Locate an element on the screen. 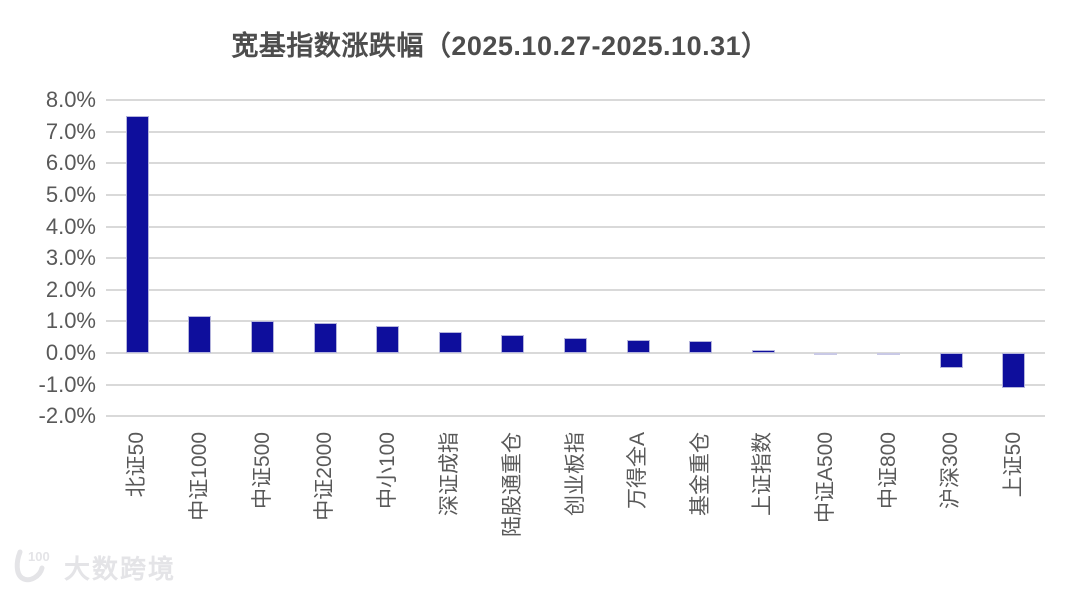 This screenshot has height=590, width=1080. gridline-8.0% is located at coordinates (575, 100).